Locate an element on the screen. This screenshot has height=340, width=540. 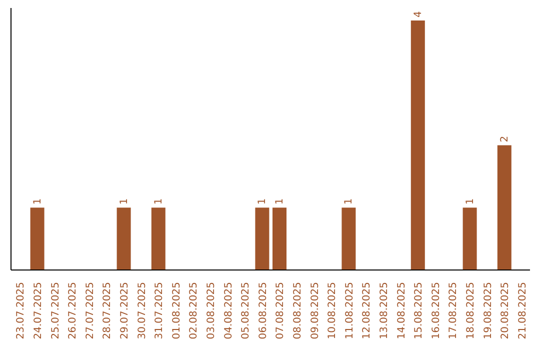
x-tick-label: 03.08.2025 is located at coordinates (211, 311).